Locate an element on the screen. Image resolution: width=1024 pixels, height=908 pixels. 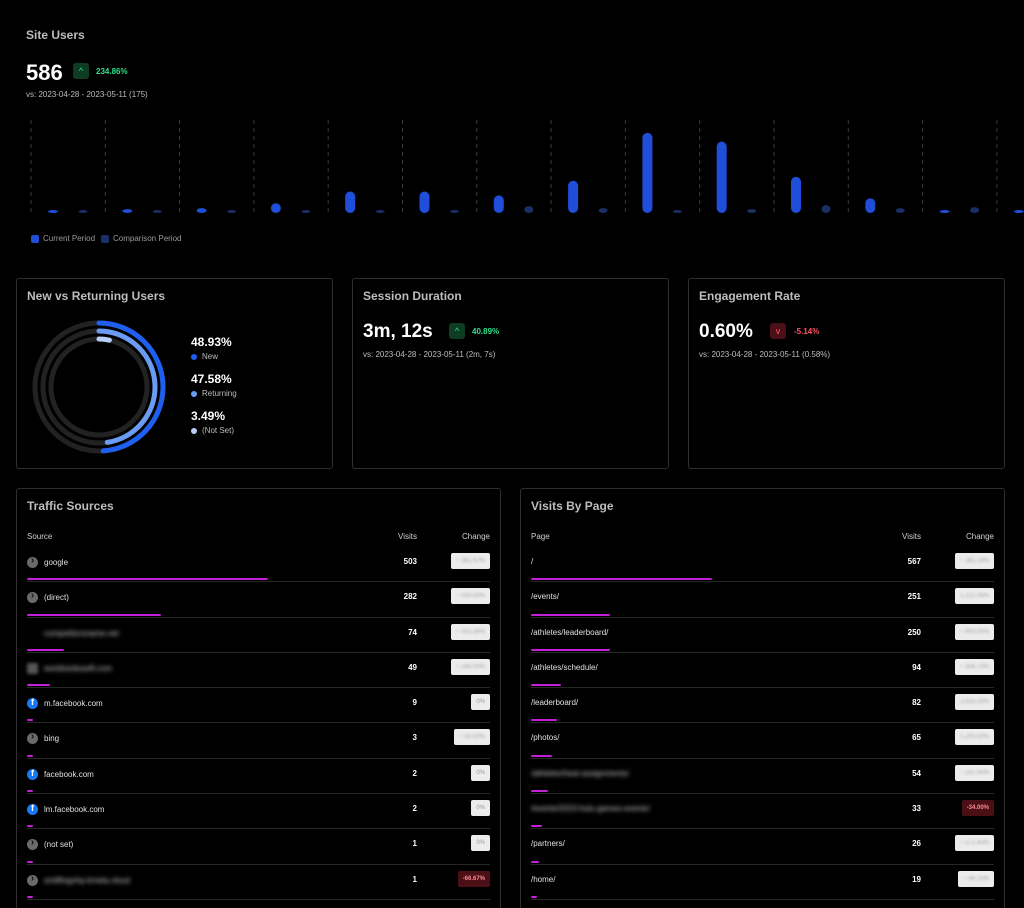
table-row: lm.facebook.com 2 0% is located at coordinates (258, 812).